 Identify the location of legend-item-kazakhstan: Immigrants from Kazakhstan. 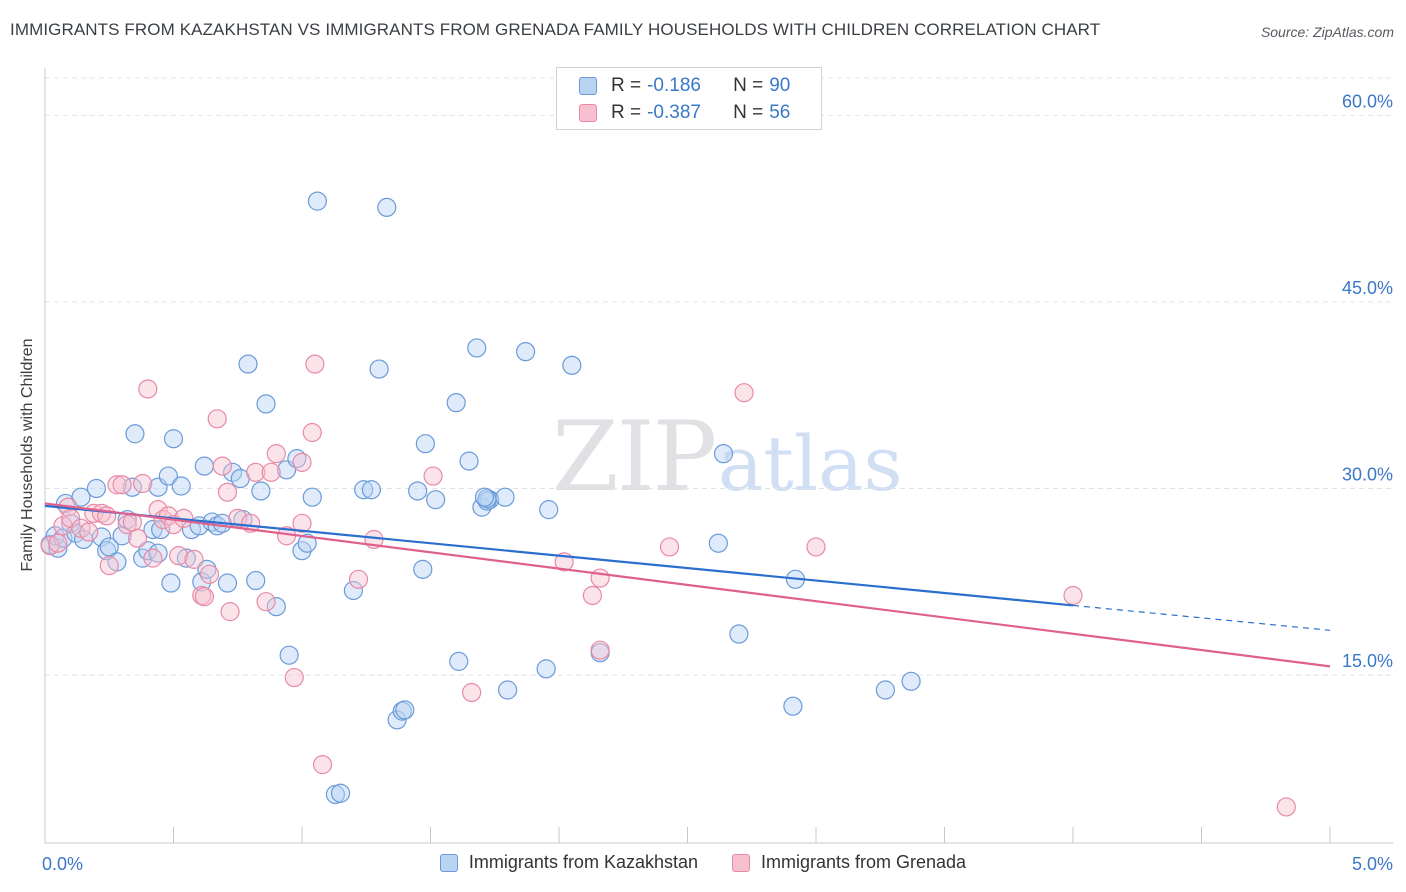
(568, 862).